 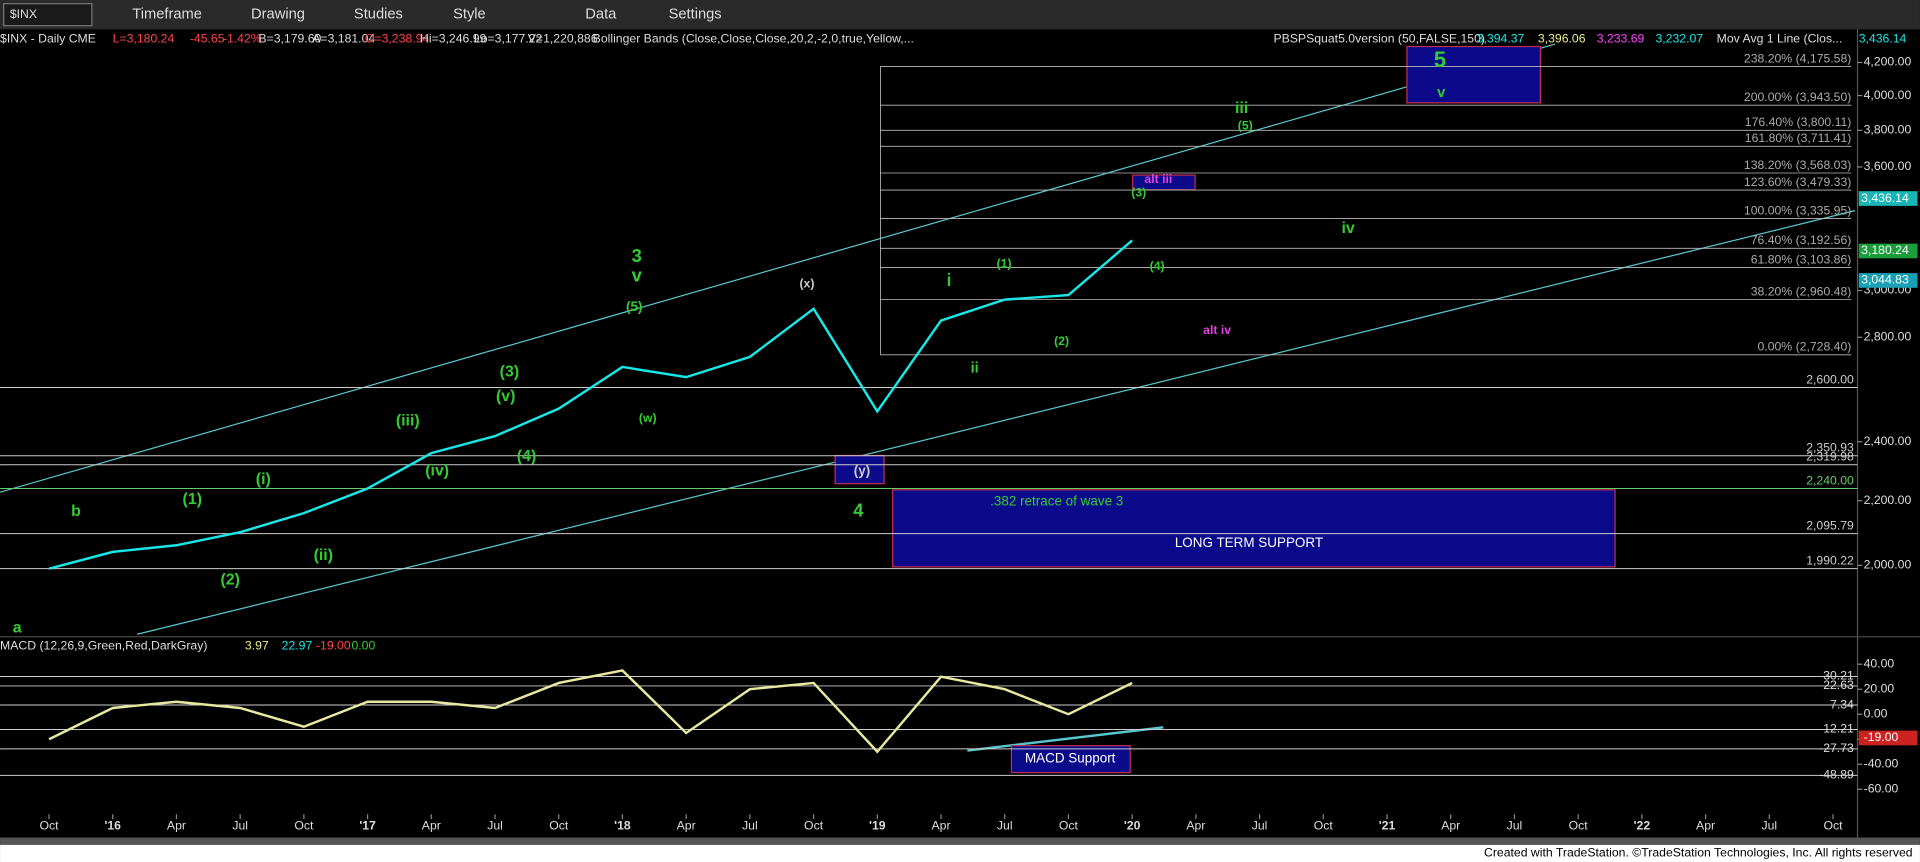 What do you see at coordinates (1440, 59) in the screenshot?
I see `wave-label: 5` at bounding box center [1440, 59].